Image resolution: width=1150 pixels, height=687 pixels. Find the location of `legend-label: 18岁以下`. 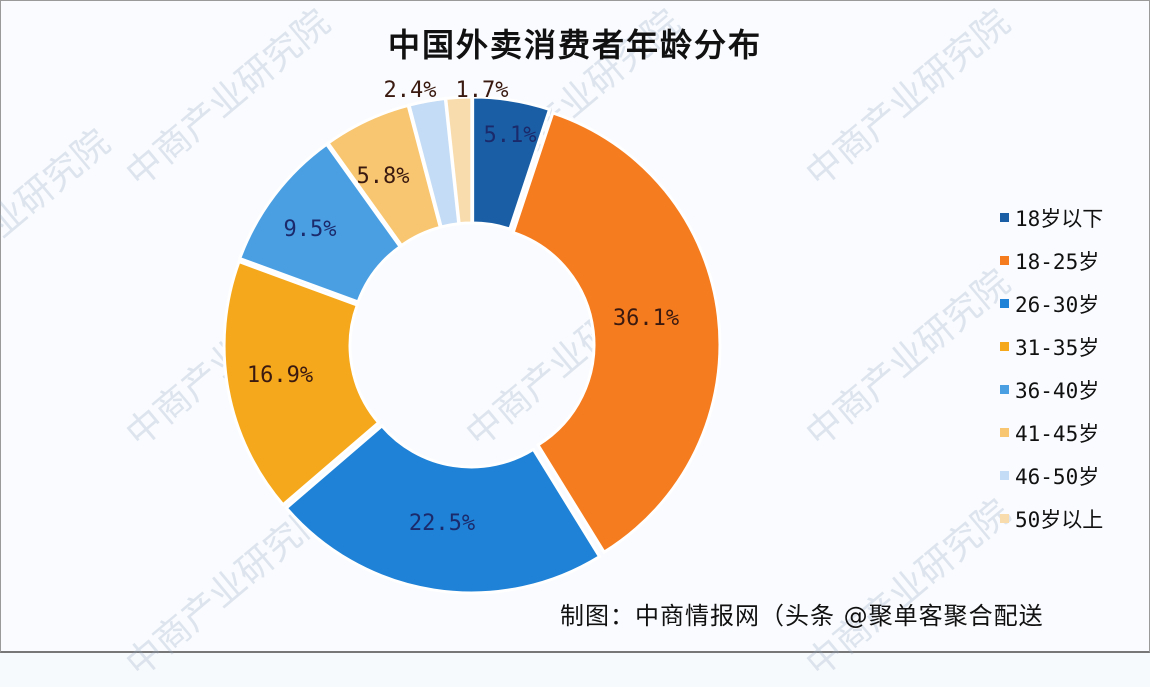

legend-label: 18岁以下 is located at coordinates (1059, 218).